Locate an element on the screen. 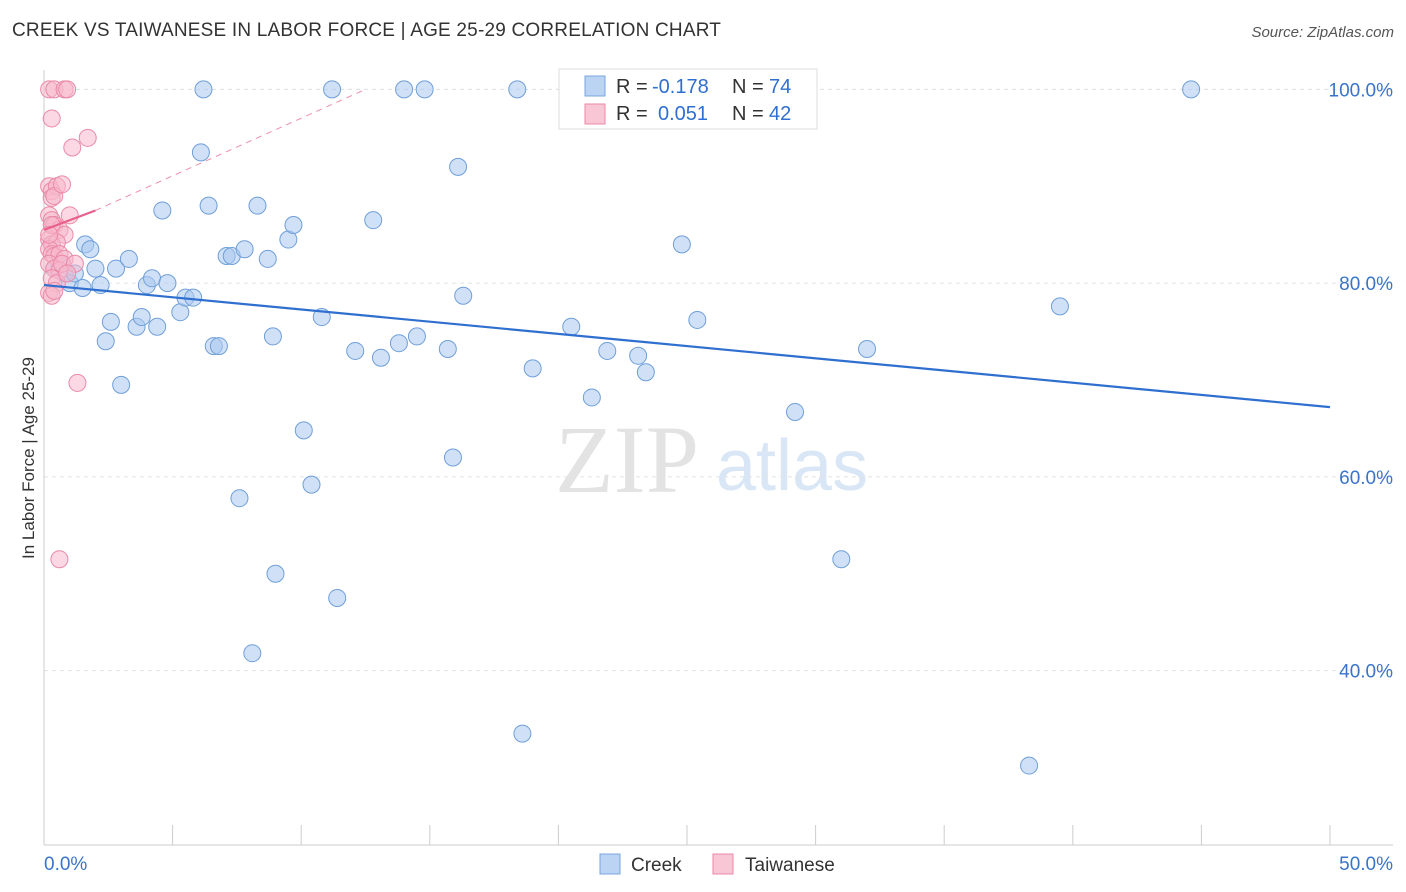 This screenshot has width=1406, height=892. watermark-zip: ZIP is located at coordinates (627, 459).